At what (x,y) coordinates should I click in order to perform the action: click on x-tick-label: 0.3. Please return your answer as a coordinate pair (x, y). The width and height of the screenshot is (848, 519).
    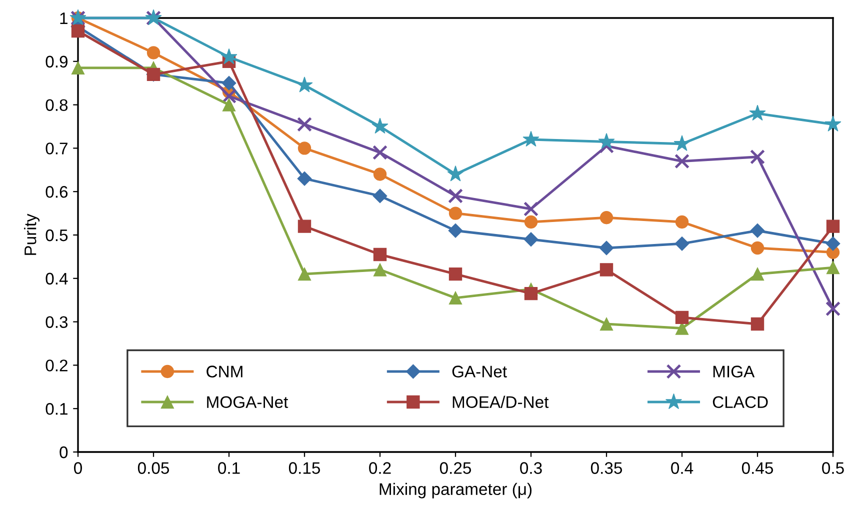
    Looking at the image, I should click on (531, 468).